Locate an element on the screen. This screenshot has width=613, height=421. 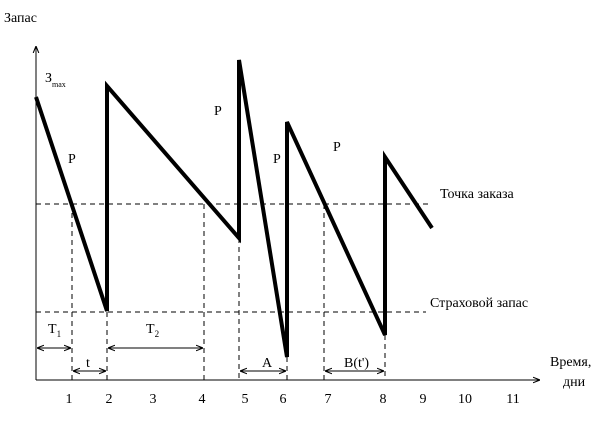
max-label: Зmax is located at coordinates (55, 80).